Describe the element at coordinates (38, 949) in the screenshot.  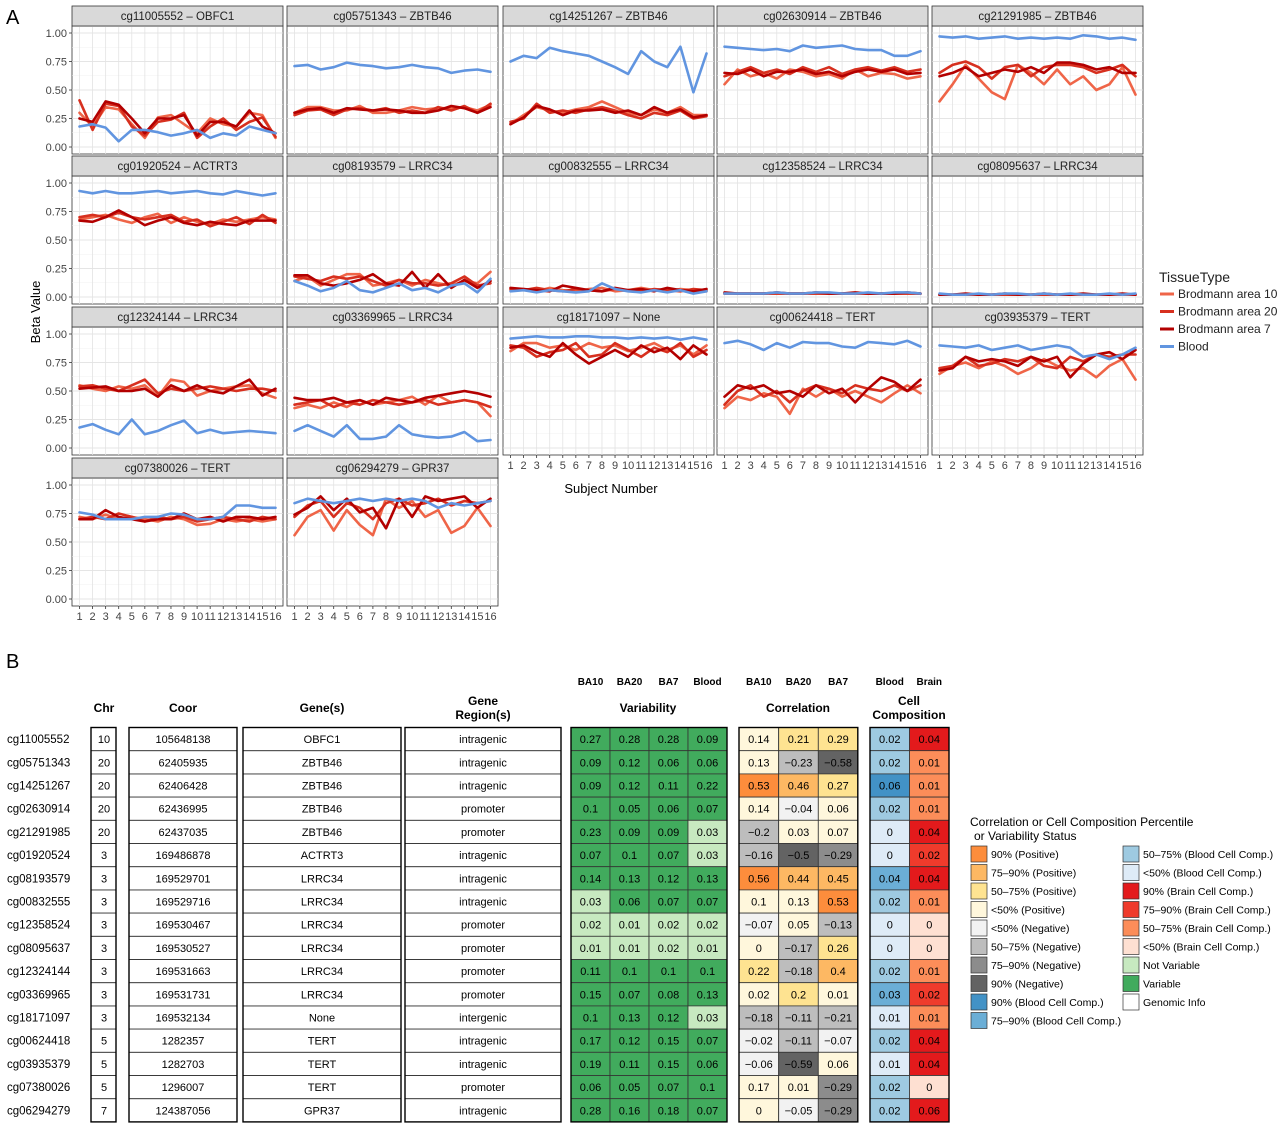
I see `row-cpg-label: cg08095637` at that location.